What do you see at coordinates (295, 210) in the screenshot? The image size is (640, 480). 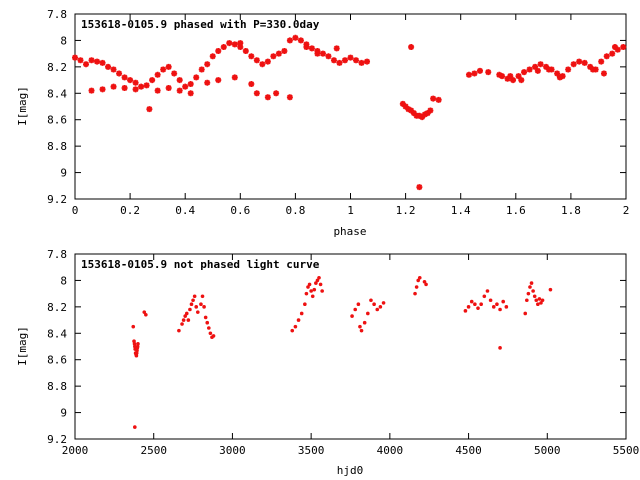 I see `x-tick-label: 0.8` at bounding box center [295, 210].